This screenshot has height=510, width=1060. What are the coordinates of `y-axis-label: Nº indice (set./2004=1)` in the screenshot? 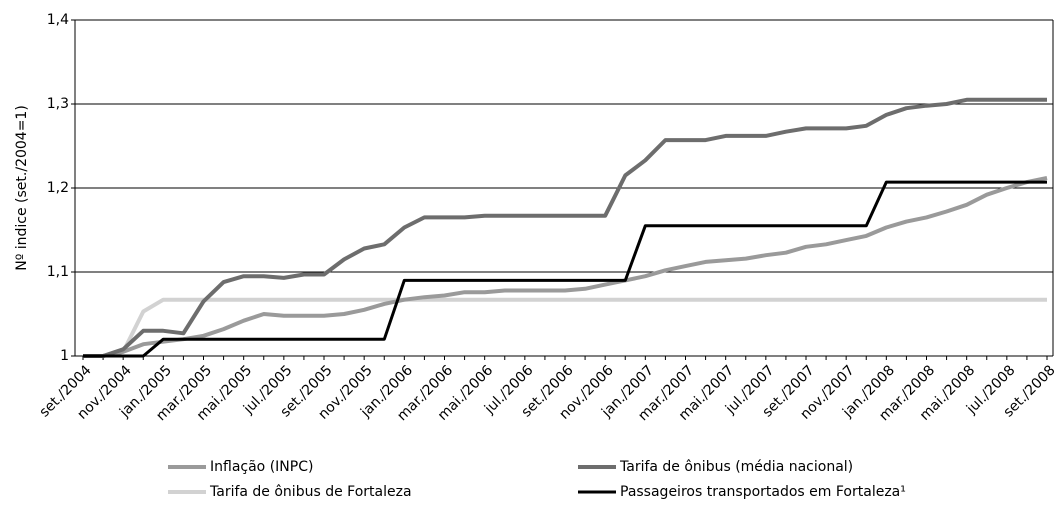 It's located at (22, 188).